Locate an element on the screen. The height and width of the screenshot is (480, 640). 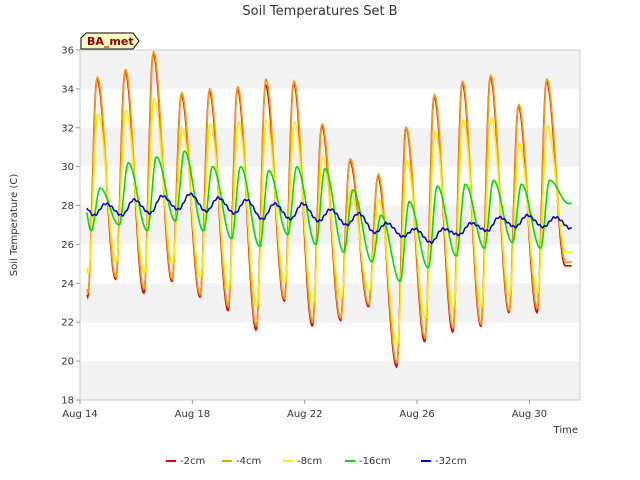
y-tick-label: 32 is located at coordinates (67, 128).